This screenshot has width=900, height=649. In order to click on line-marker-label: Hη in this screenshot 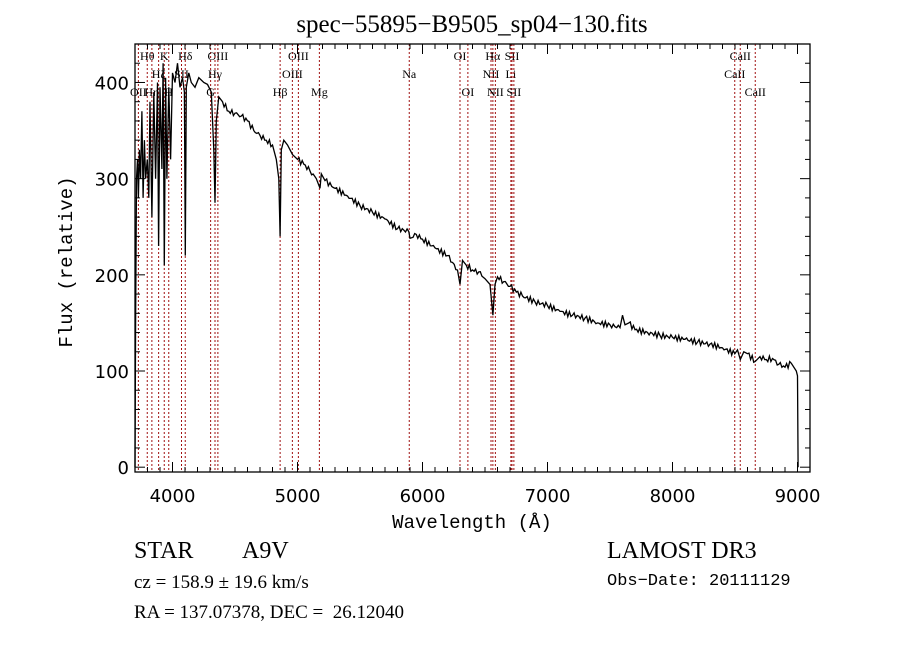, I will do `click(151, 92)`.